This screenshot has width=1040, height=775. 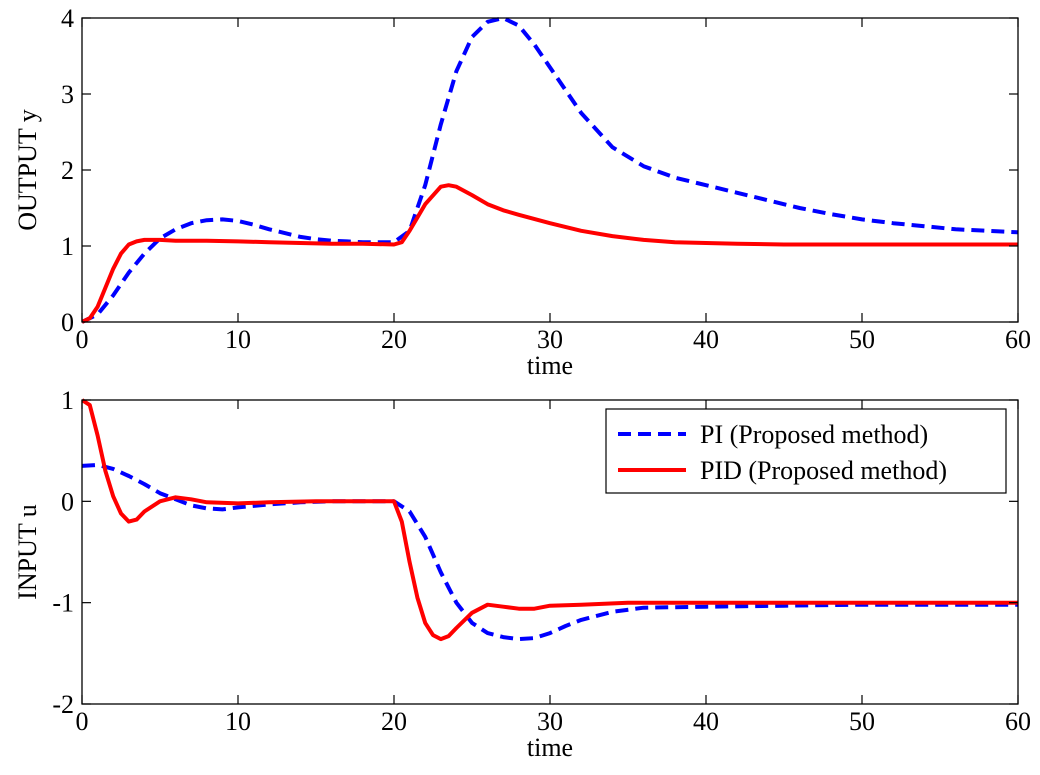 I want to click on y-axis-label: OUTPUT y, so click(x=27, y=170).